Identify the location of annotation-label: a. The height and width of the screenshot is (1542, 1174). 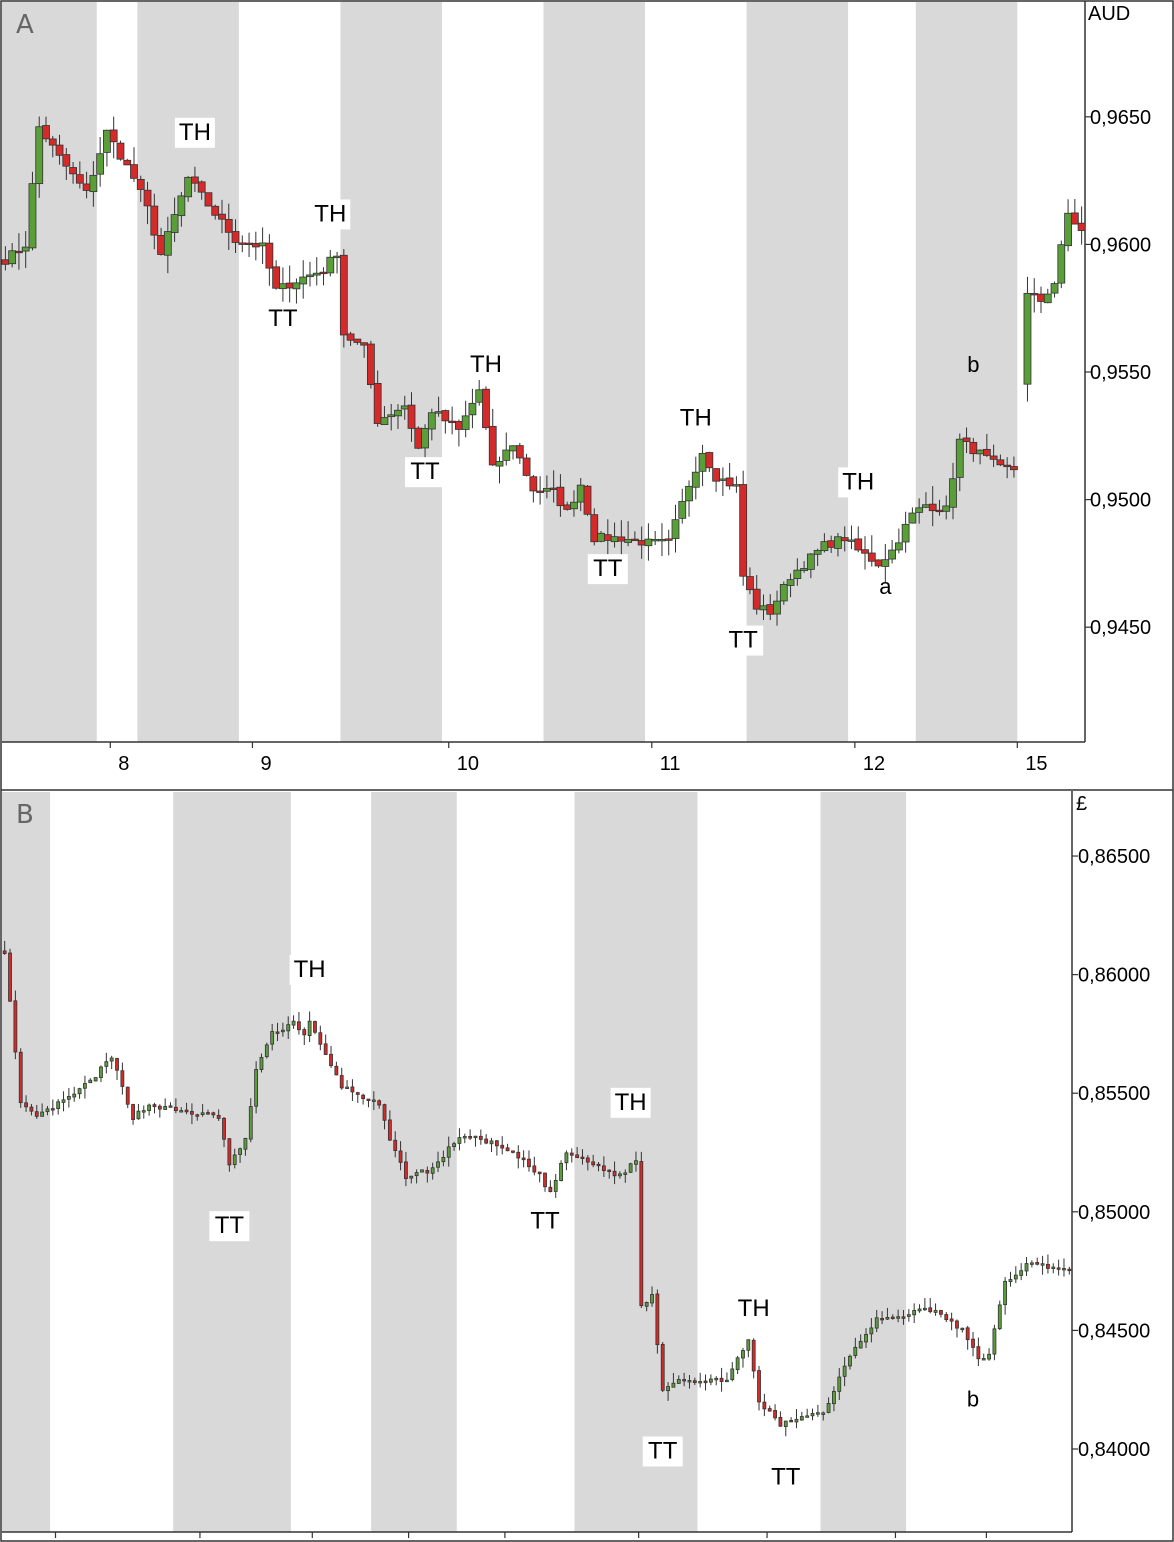
(885, 586).